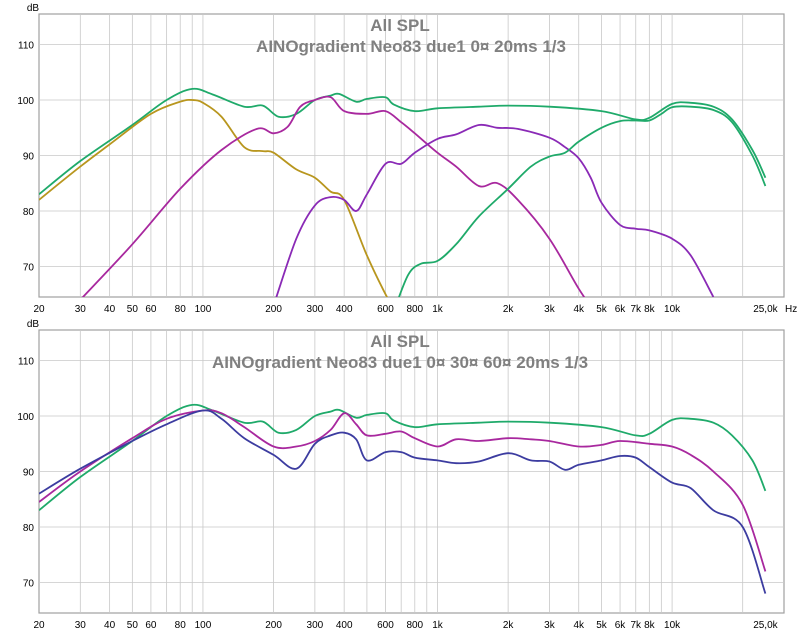 This screenshot has height=632, width=800. I want to click on bottom-x-tick-label: 10k, so click(672, 625).